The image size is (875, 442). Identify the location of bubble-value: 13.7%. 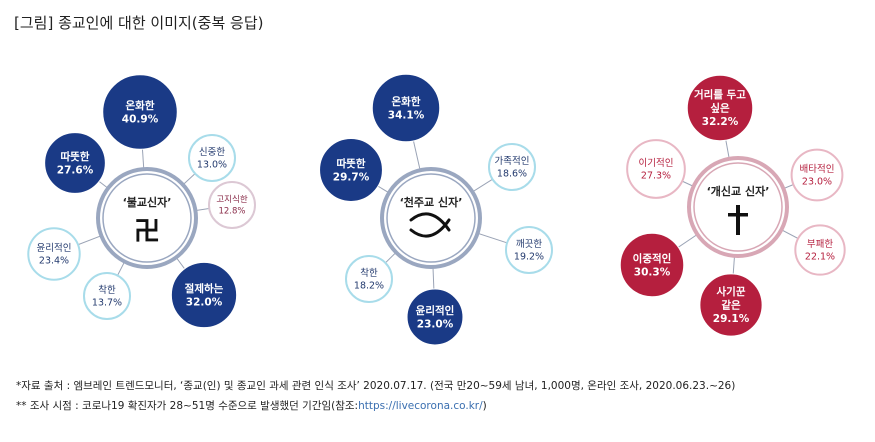
(107, 303).